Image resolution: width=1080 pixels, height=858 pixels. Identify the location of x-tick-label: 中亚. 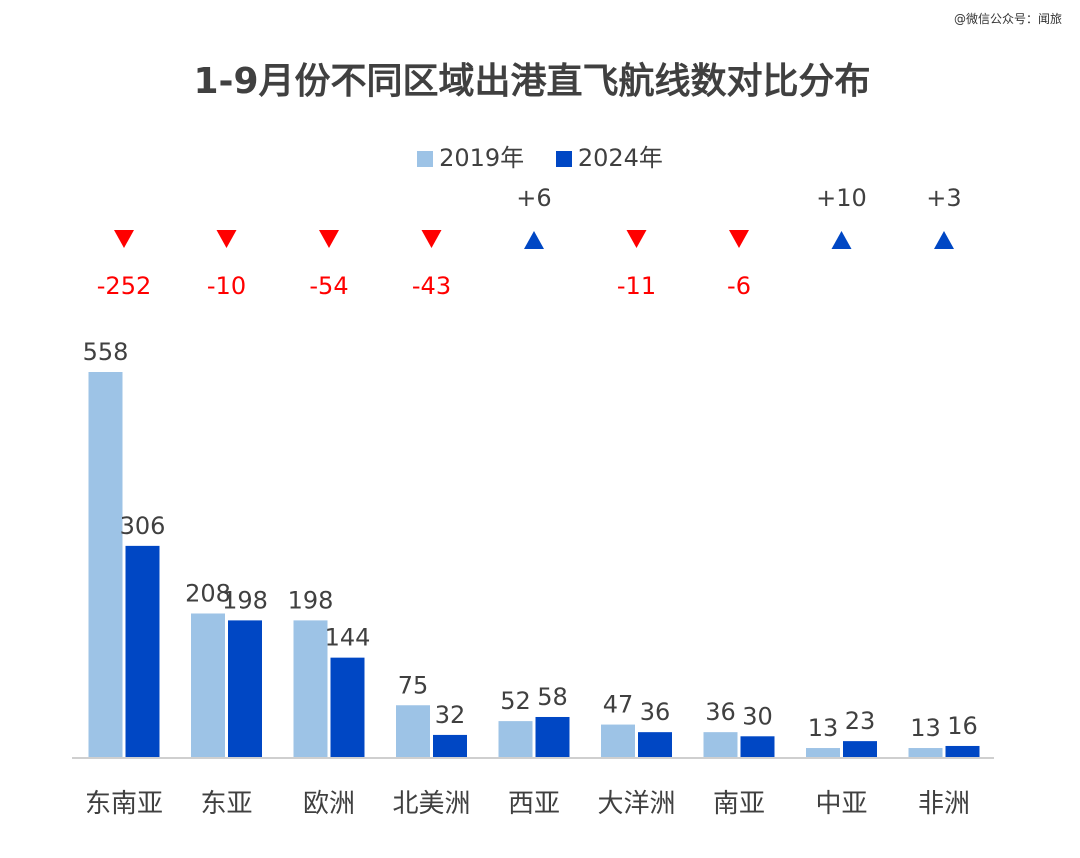
(841, 804).